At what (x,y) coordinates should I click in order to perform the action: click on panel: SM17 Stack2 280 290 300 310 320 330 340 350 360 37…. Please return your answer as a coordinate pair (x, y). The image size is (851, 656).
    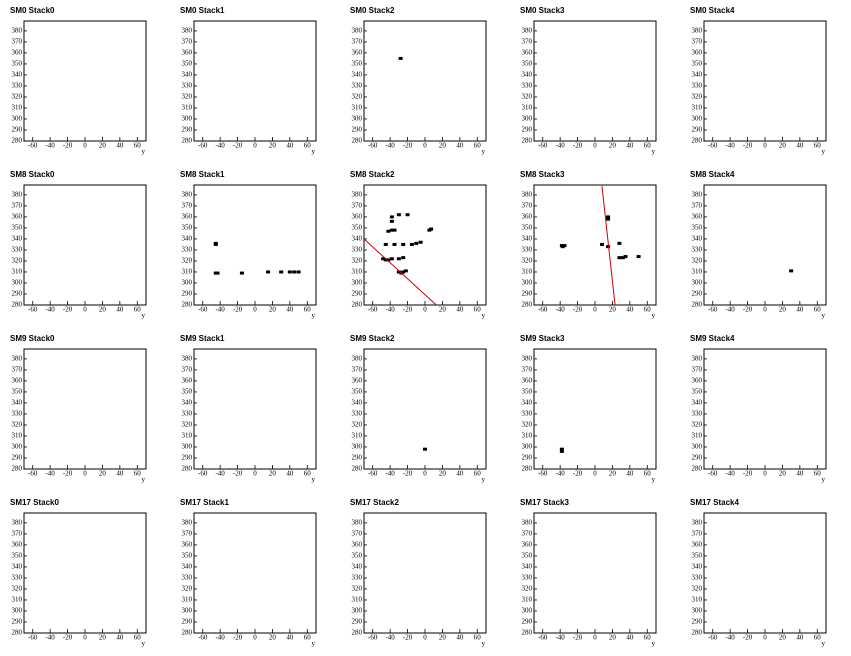
    Looking at the image, I should click on (418, 573).